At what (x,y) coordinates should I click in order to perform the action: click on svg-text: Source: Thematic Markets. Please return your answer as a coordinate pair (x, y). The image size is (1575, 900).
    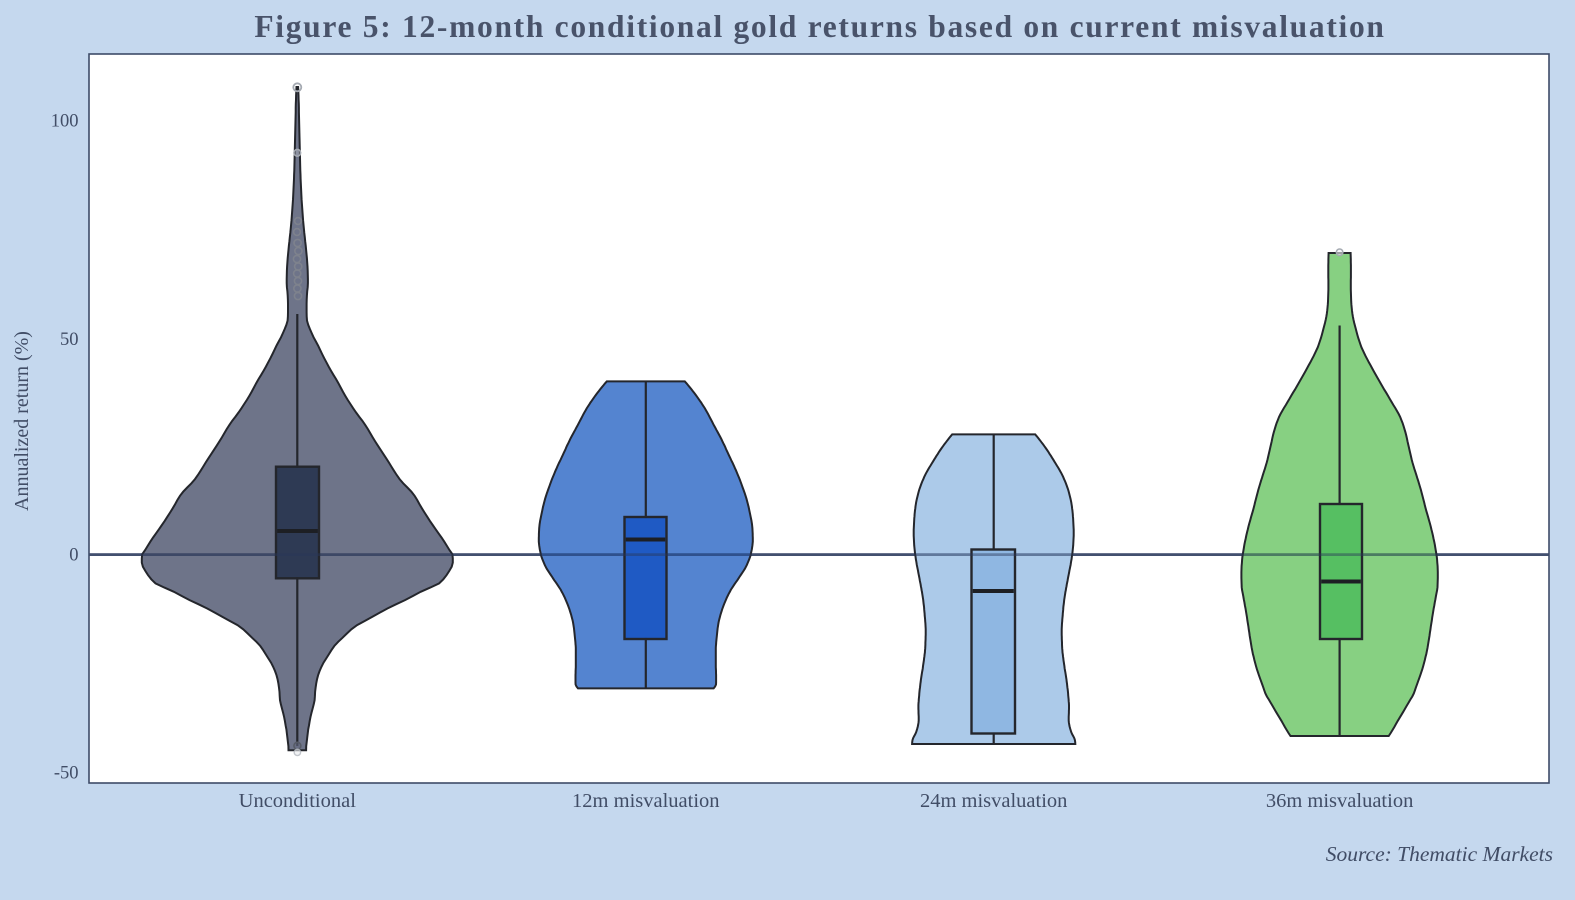
    Looking at the image, I should click on (1439, 854).